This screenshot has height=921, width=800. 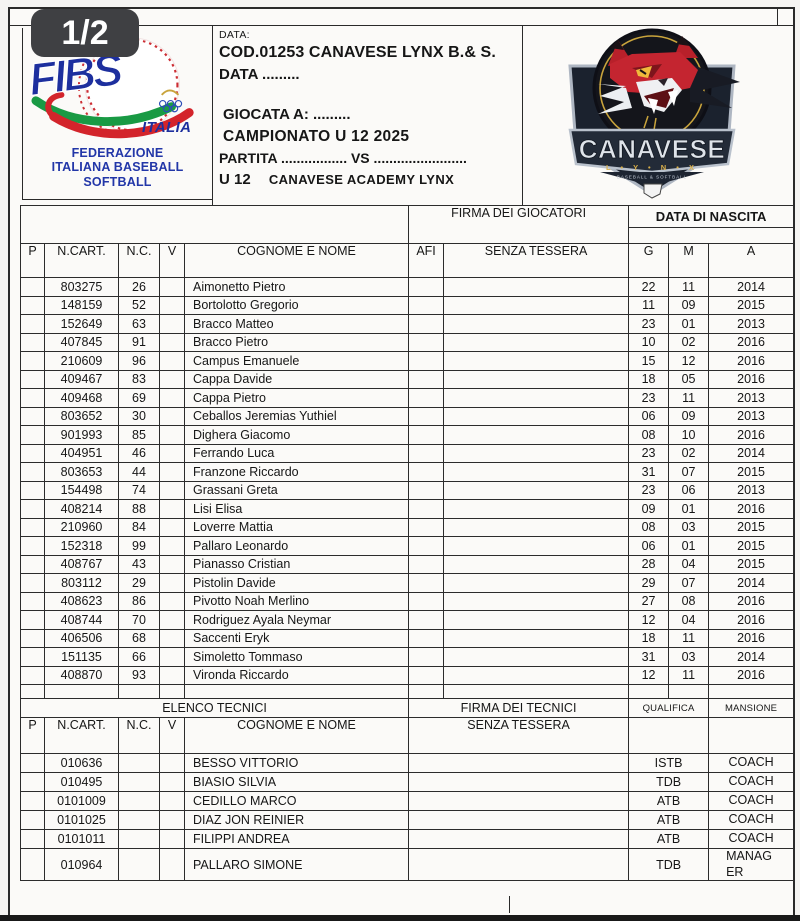 What do you see at coordinates (689, 620) in the screenshot?
I see `birth-month-cell: 04` at bounding box center [689, 620].